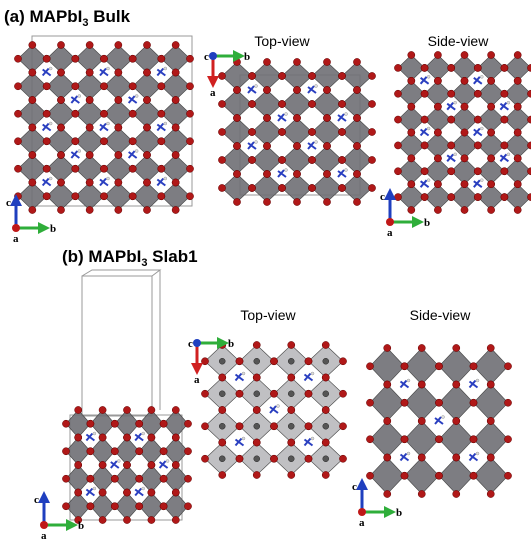 The image size is (531, 549). I want to click on axis-a, so click(44, 525).